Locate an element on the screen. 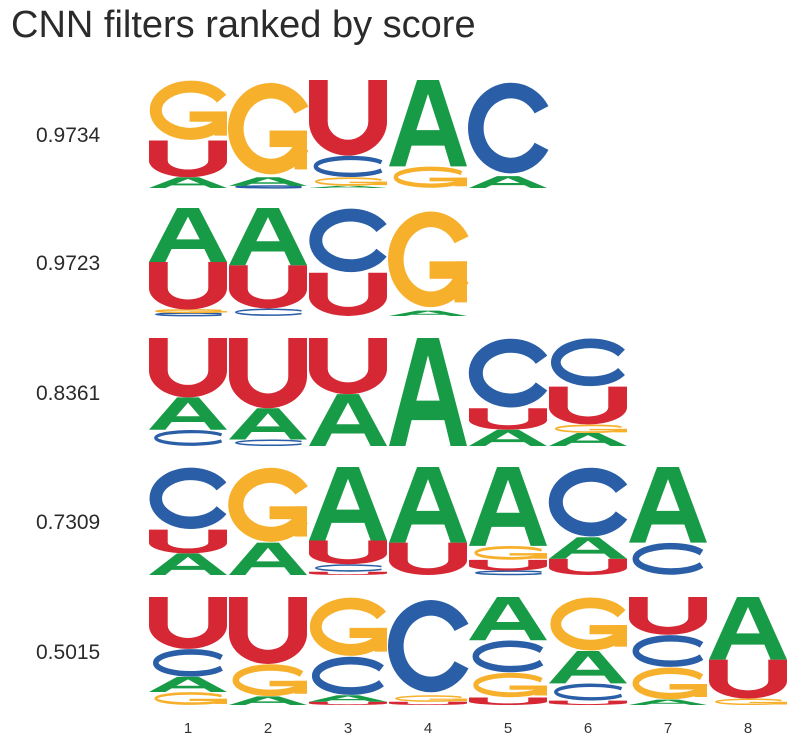 The height and width of the screenshot is (754, 808). row-score-label: 0.9734 is located at coordinates (68, 135).